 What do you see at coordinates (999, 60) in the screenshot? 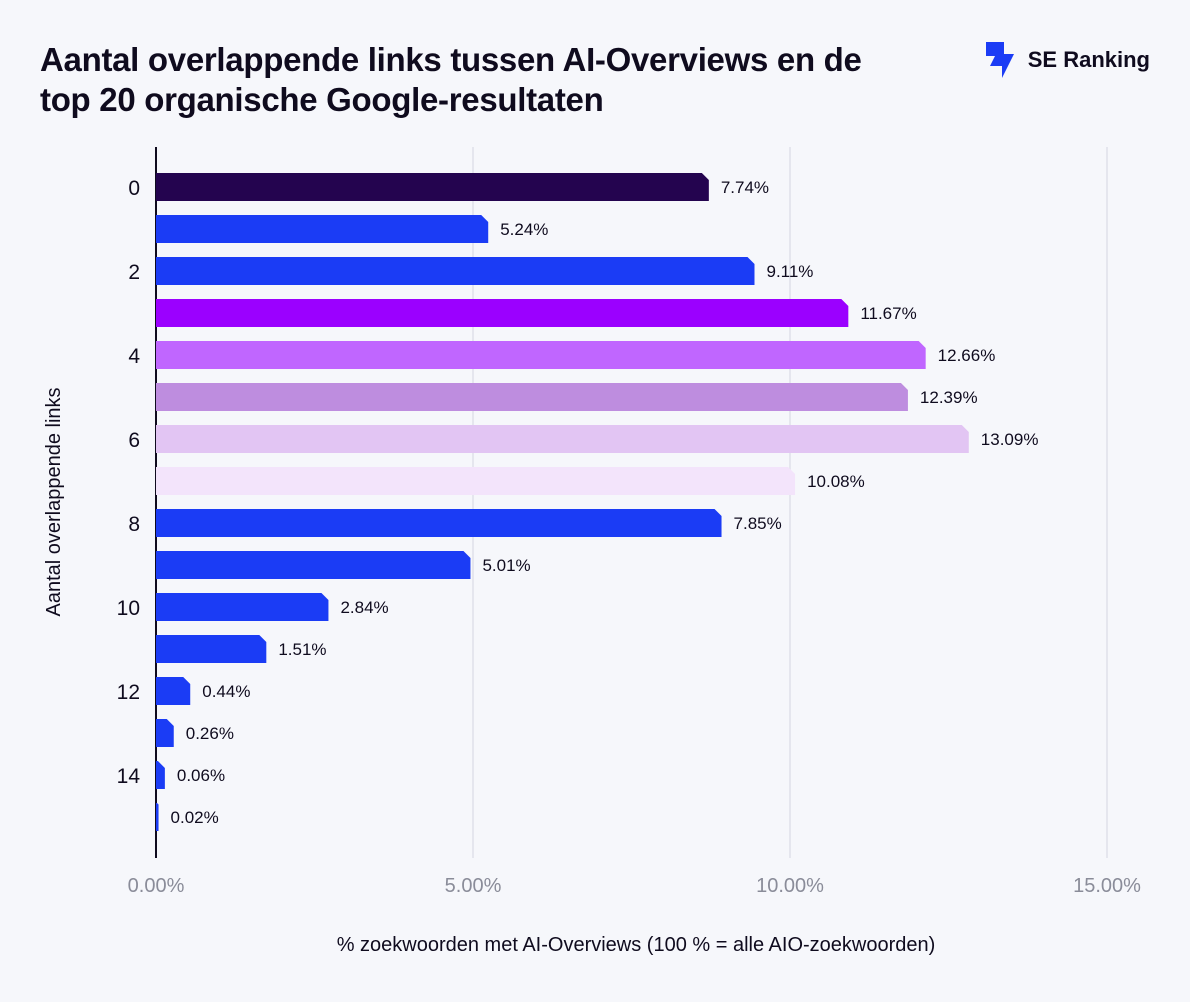
I see `se-ranking-bolt-icon` at bounding box center [999, 60].